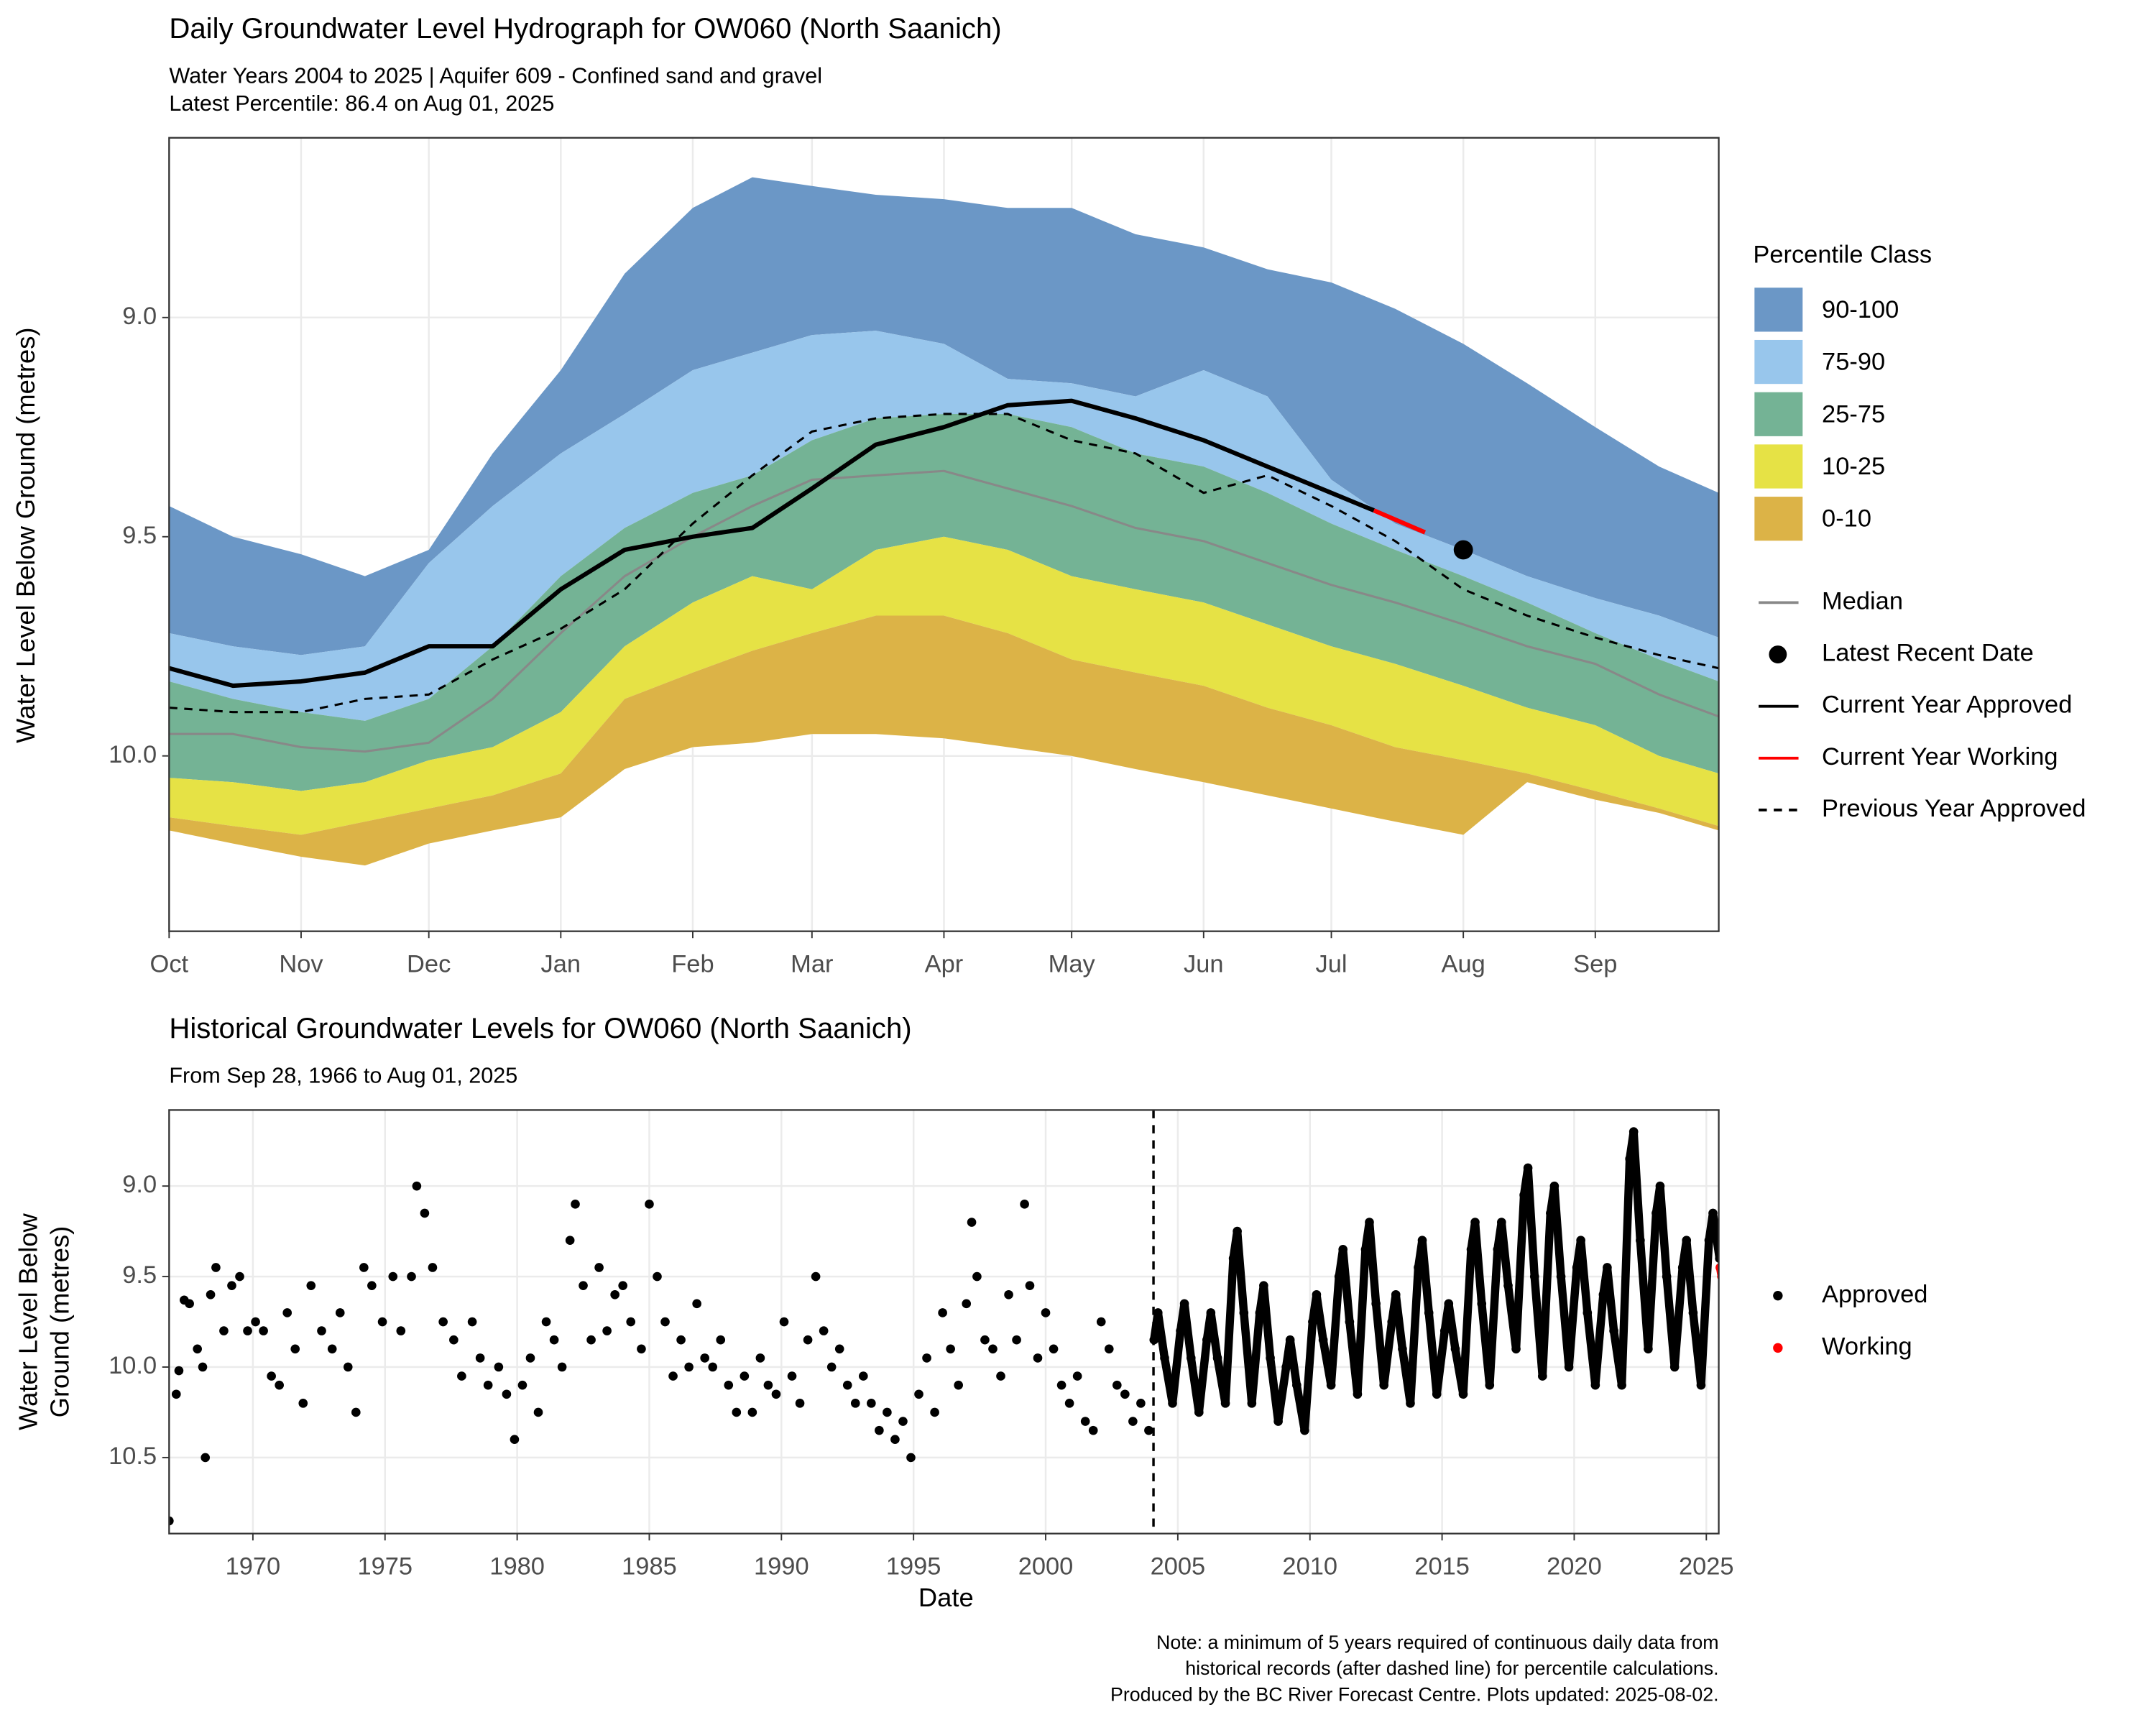 Image resolution: width=2156 pixels, height=1725 pixels. Describe the element at coordinates (1860, 309) in the screenshot. I see `legend-label: 90-100` at that location.